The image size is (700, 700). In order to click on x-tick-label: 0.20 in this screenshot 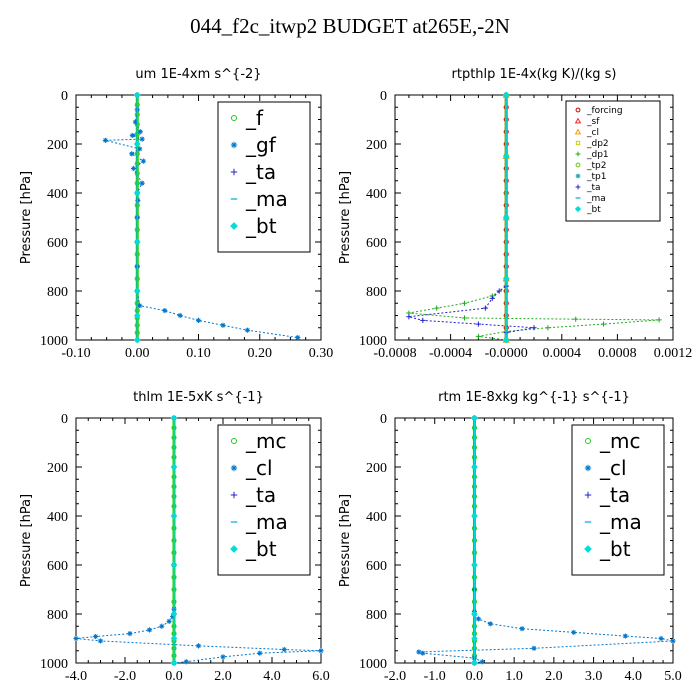, I will do `click(260, 353)`.